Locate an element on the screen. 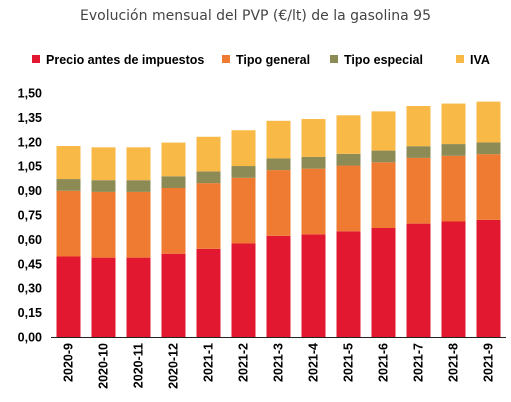 The width and height of the screenshot is (511, 402). x-tick-label: 2020-9 is located at coordinates (69, 362).